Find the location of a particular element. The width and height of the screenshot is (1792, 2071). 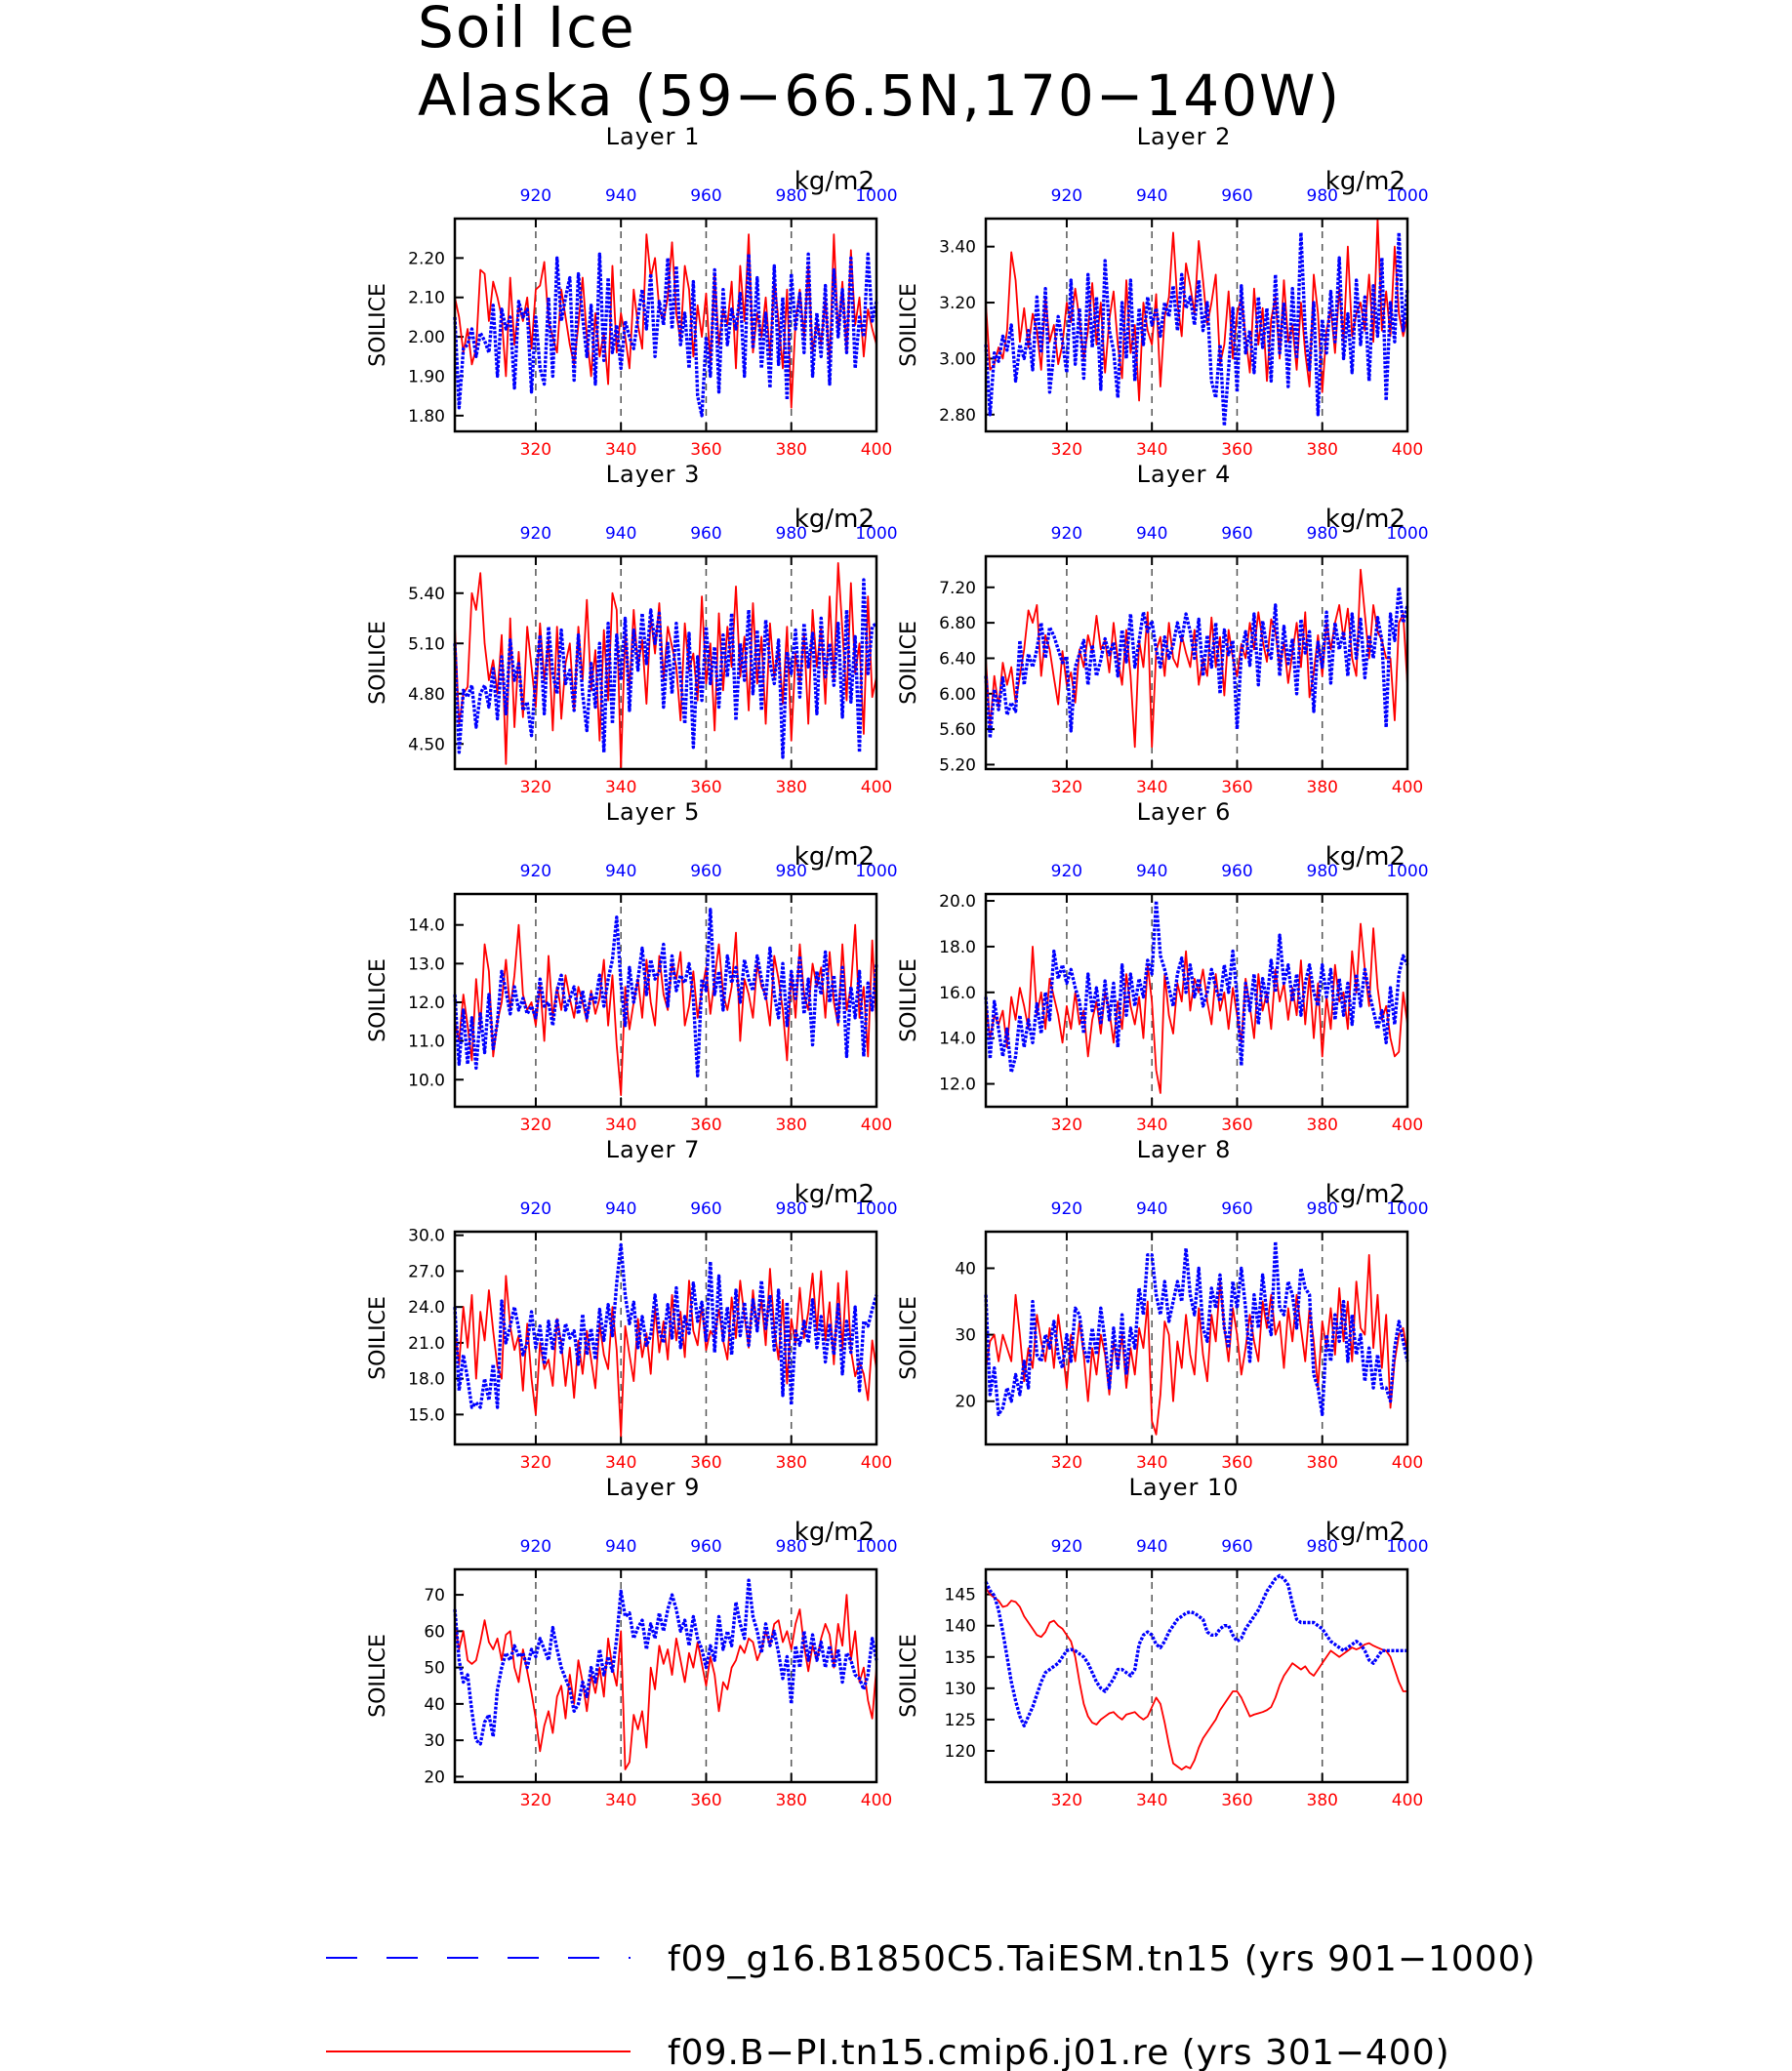

y-tick-label: 40 is located at coordinates (434, 1705).